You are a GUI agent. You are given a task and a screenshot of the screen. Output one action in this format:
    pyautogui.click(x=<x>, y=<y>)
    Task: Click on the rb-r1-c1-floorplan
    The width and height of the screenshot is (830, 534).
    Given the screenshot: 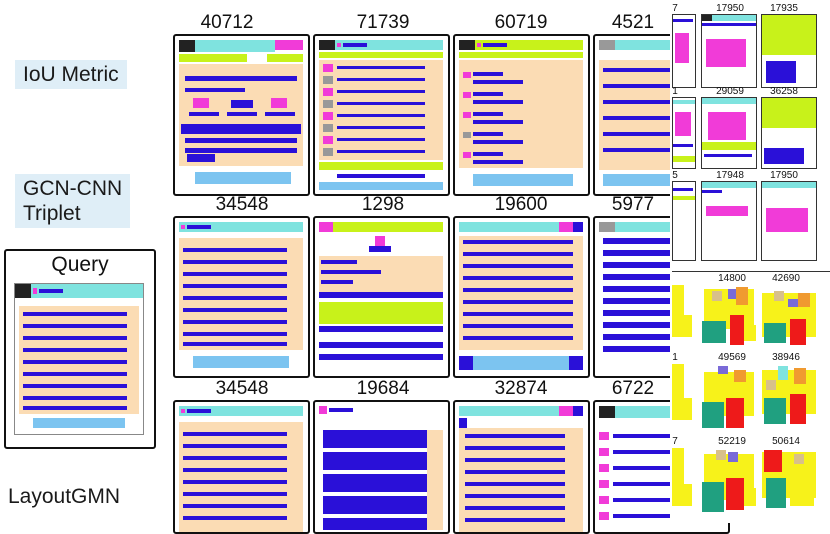 What is the action you would take?
    pyautogui.click(x=682, y=316)
    